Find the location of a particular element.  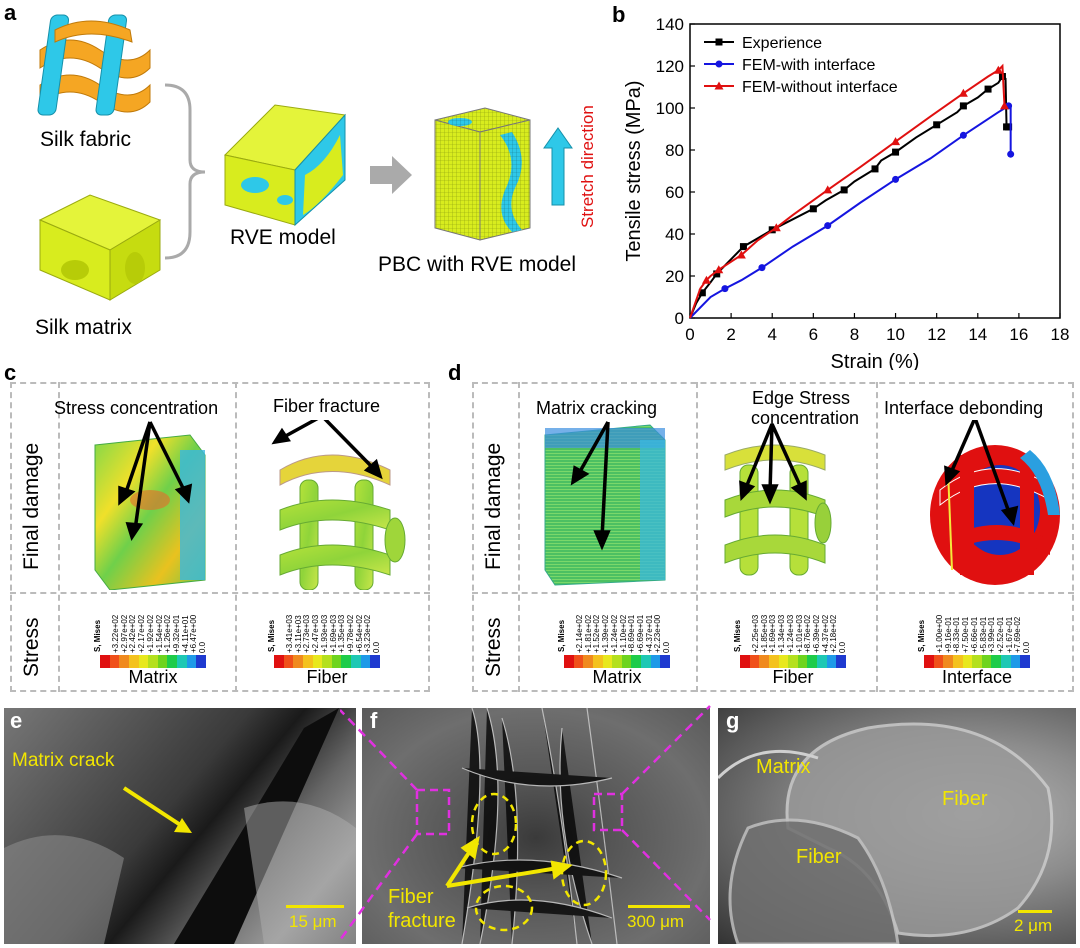

legend-name: Matrix is located at coordinates (153, 677).